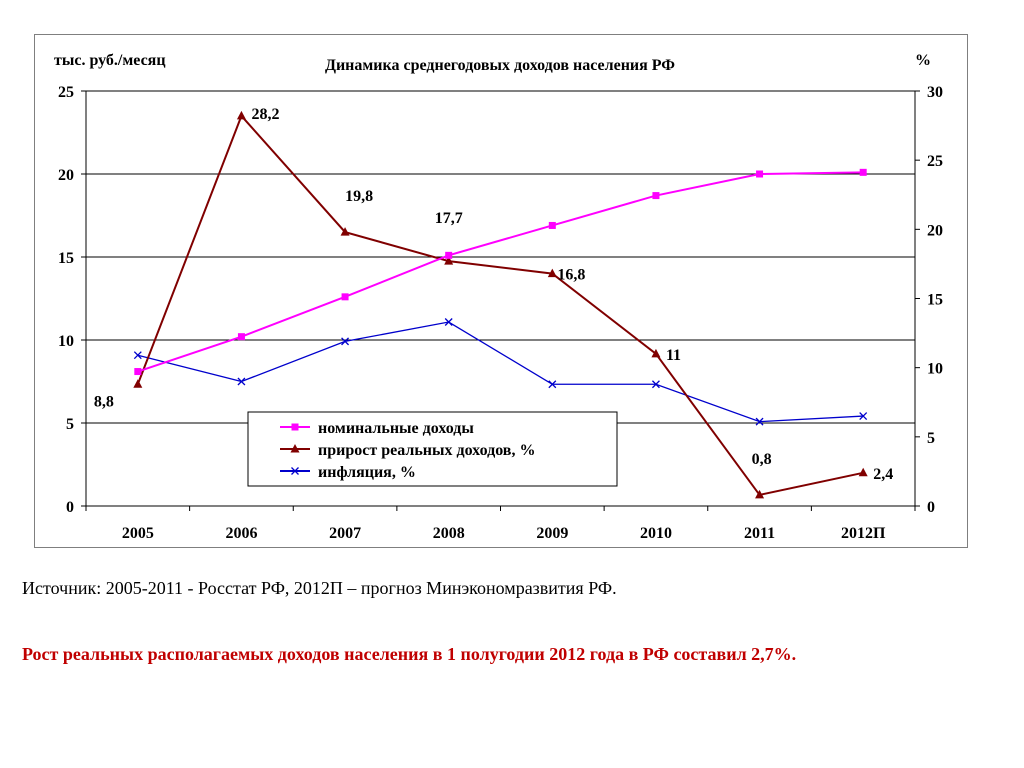 The image size is (1024, 768). I want to click on data-label: 17,7, so click(449, 218).